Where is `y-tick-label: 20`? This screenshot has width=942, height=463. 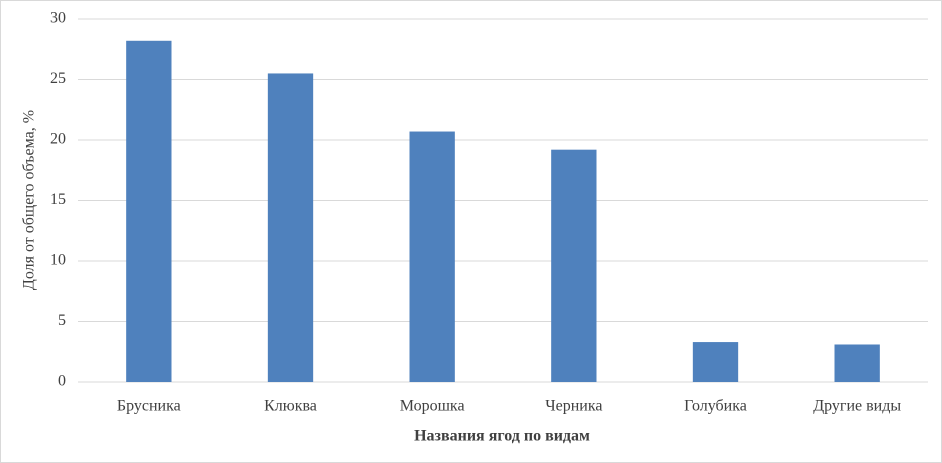
y-tick-label: 20 is located at coordinates (58, 139).